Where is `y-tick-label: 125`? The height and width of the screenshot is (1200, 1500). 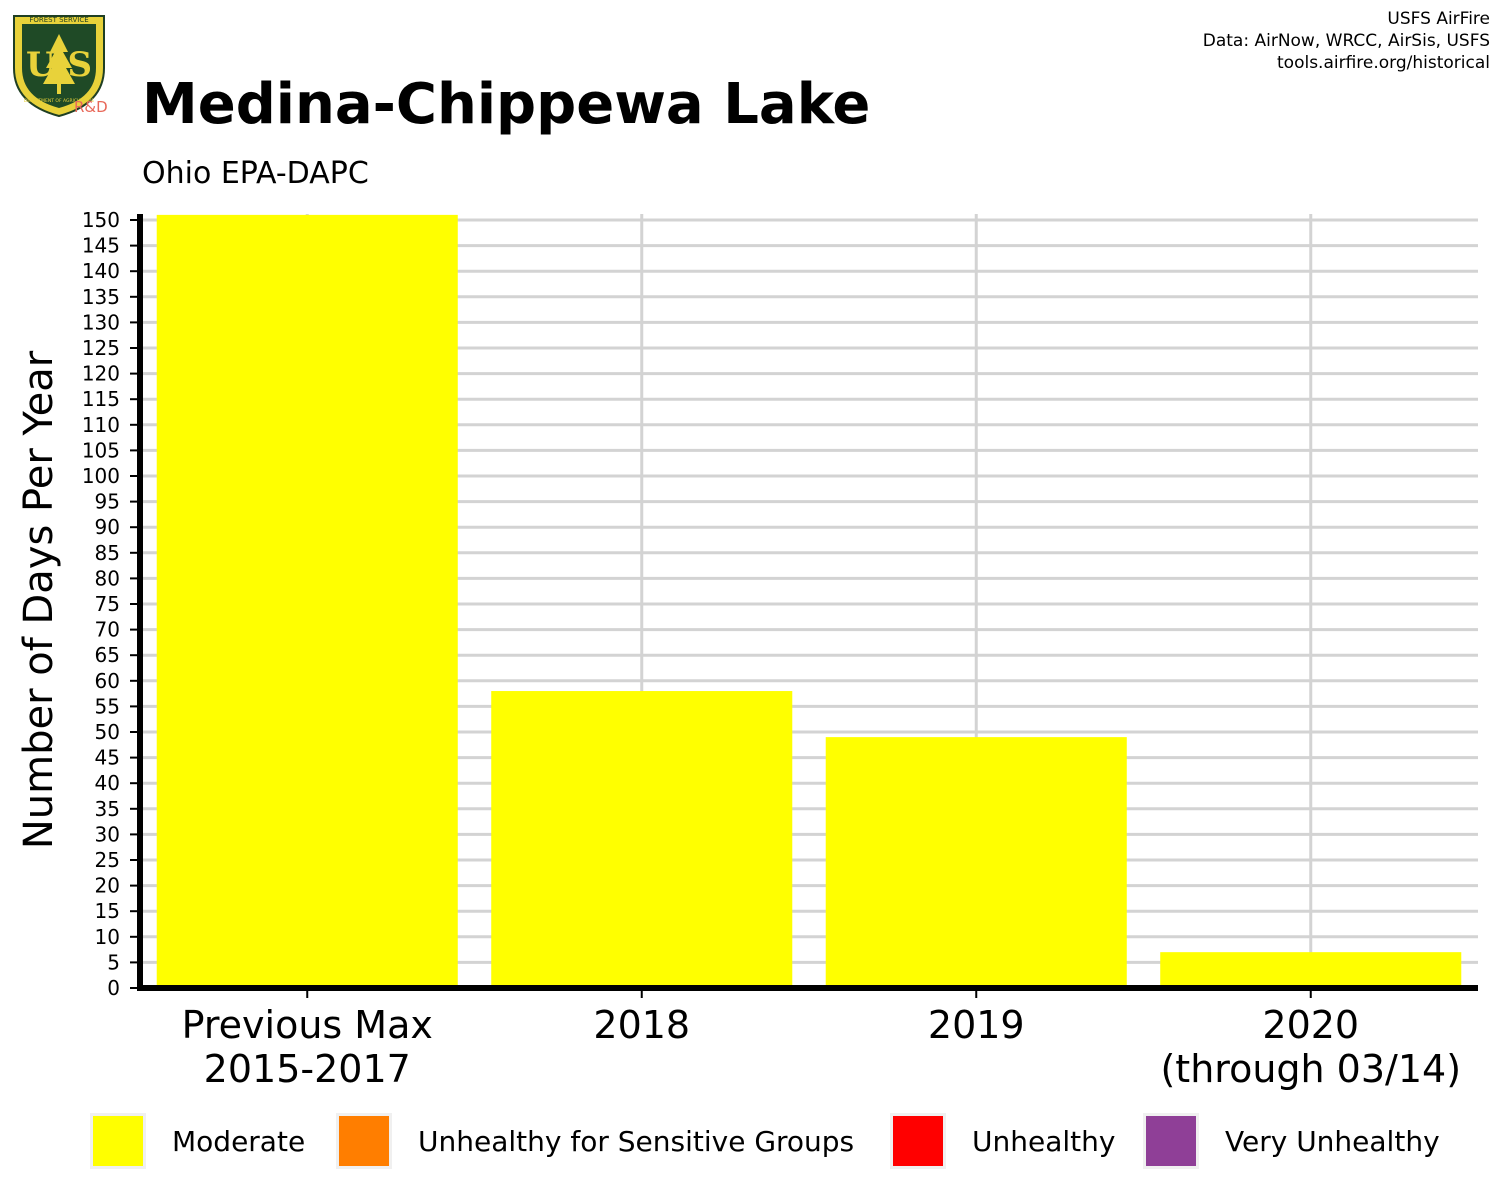
y-tick-label: 125 is located at coordinates (101, 348).